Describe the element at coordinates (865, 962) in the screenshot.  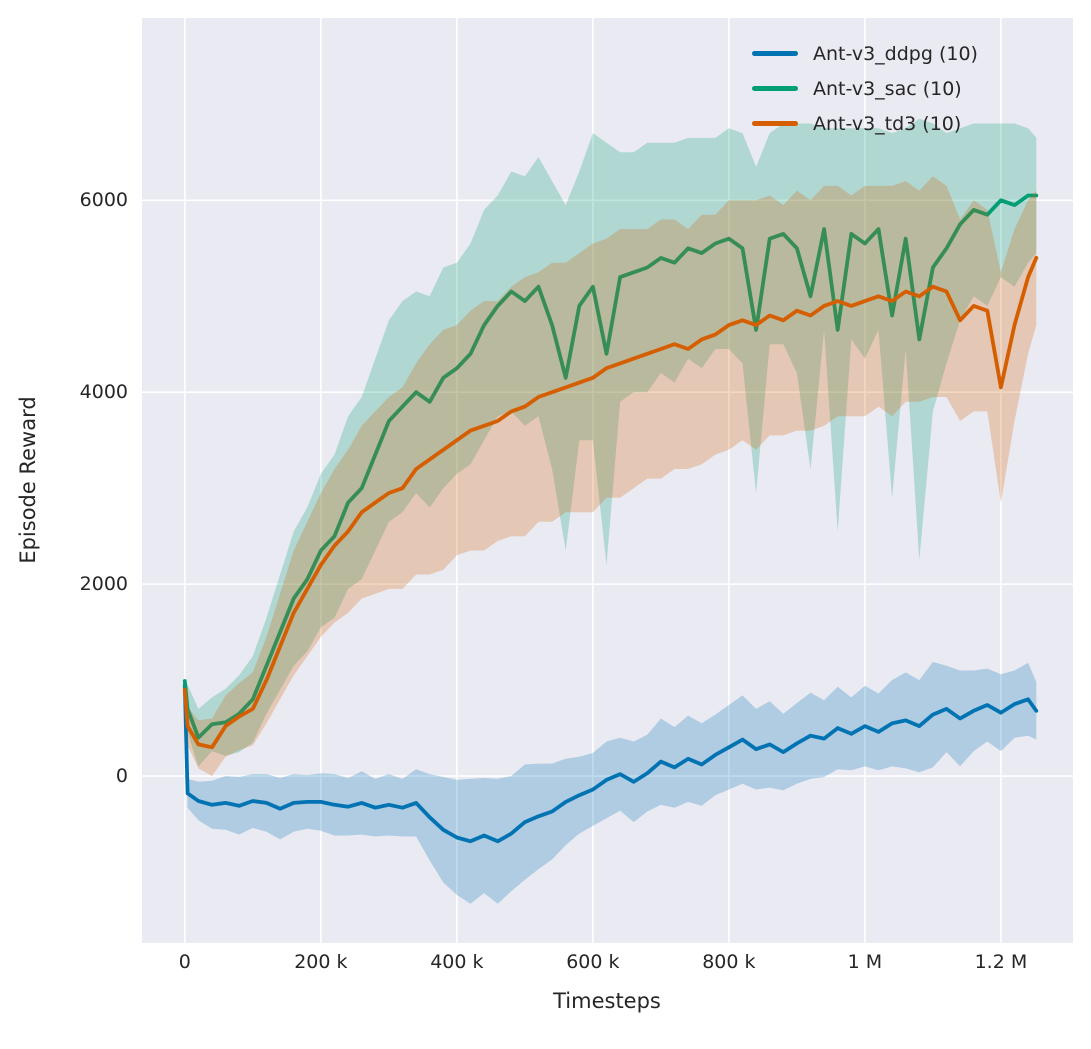
I see `x-tick-1m: 1 M` at that location.